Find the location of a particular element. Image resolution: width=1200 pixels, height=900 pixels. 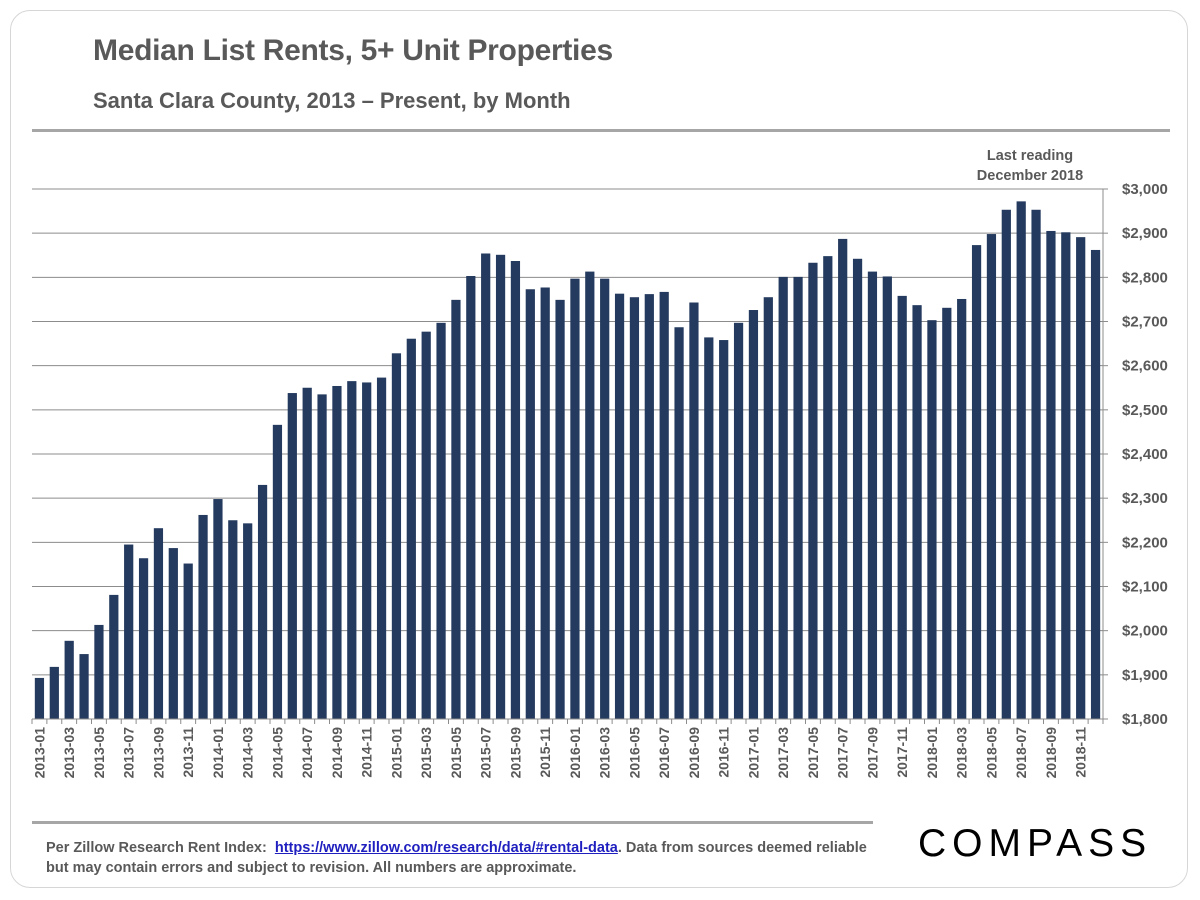

chart-title: Median List Rents, 5+ Unit Properties is located at coordinates (353, 50).